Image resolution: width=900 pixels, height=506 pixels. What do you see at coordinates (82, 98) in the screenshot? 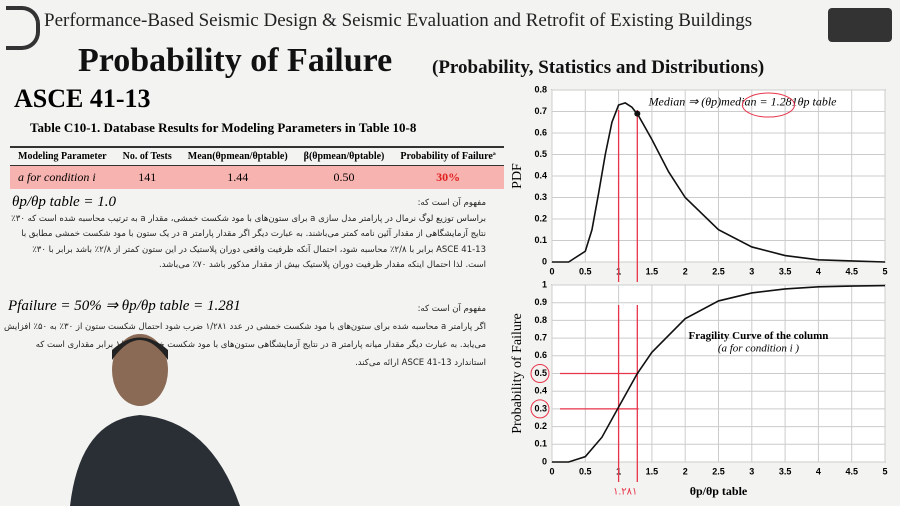
I see `standard: ASCE 41-13` at bounding box center [82, 98].